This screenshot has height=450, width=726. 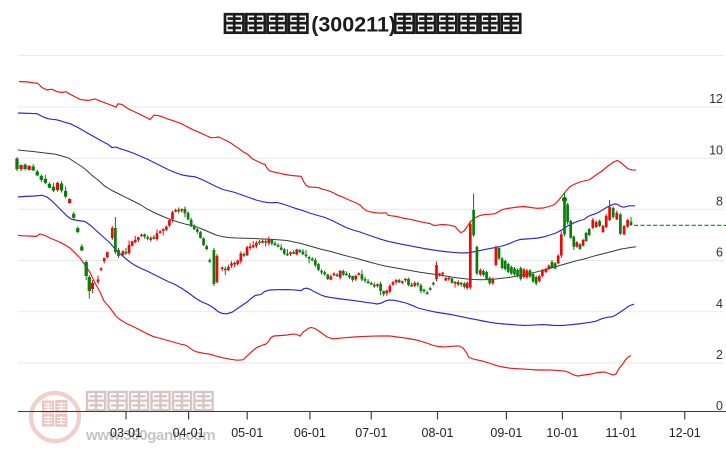 I want to click on svg-text: 4, so click(x=719, y=304).